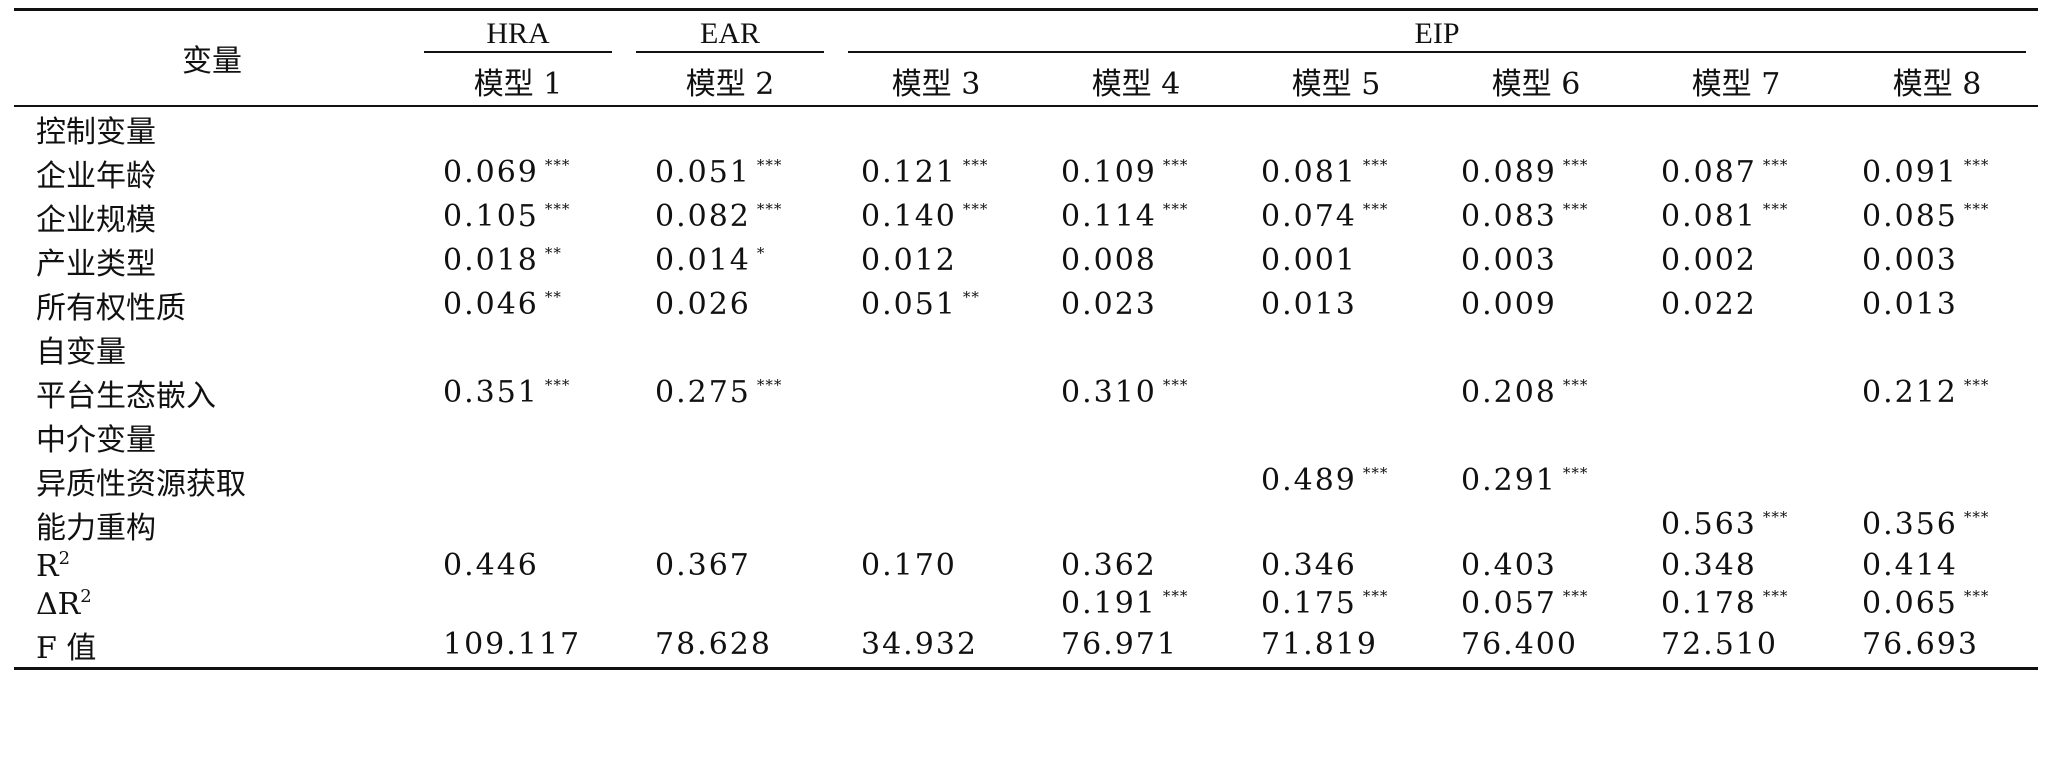  I want to click on coefficient-value: 0.082, so click(703, 216).